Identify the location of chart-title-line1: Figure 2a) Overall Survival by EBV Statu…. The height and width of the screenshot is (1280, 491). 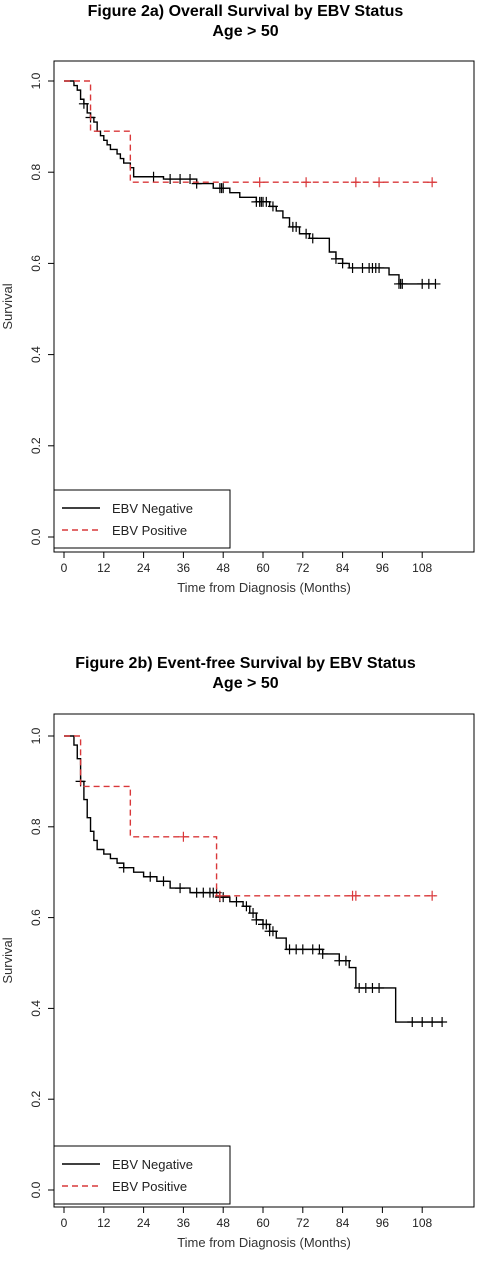
(245, 11).